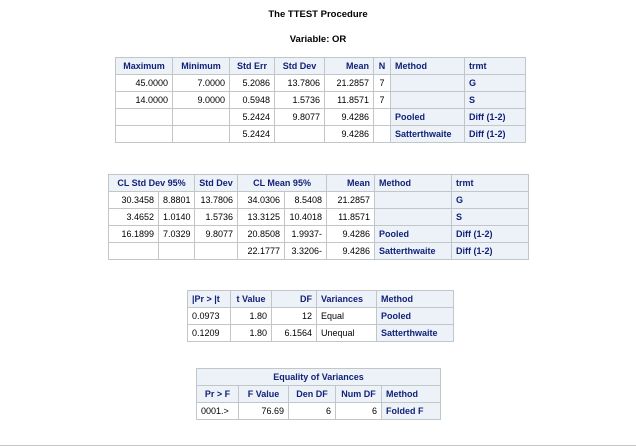 The width and height of the screenshot is (636, 447). Describe the element at coordinates (209, 333) in the screenshot. I see `table-cell: 0.1209` at that location.